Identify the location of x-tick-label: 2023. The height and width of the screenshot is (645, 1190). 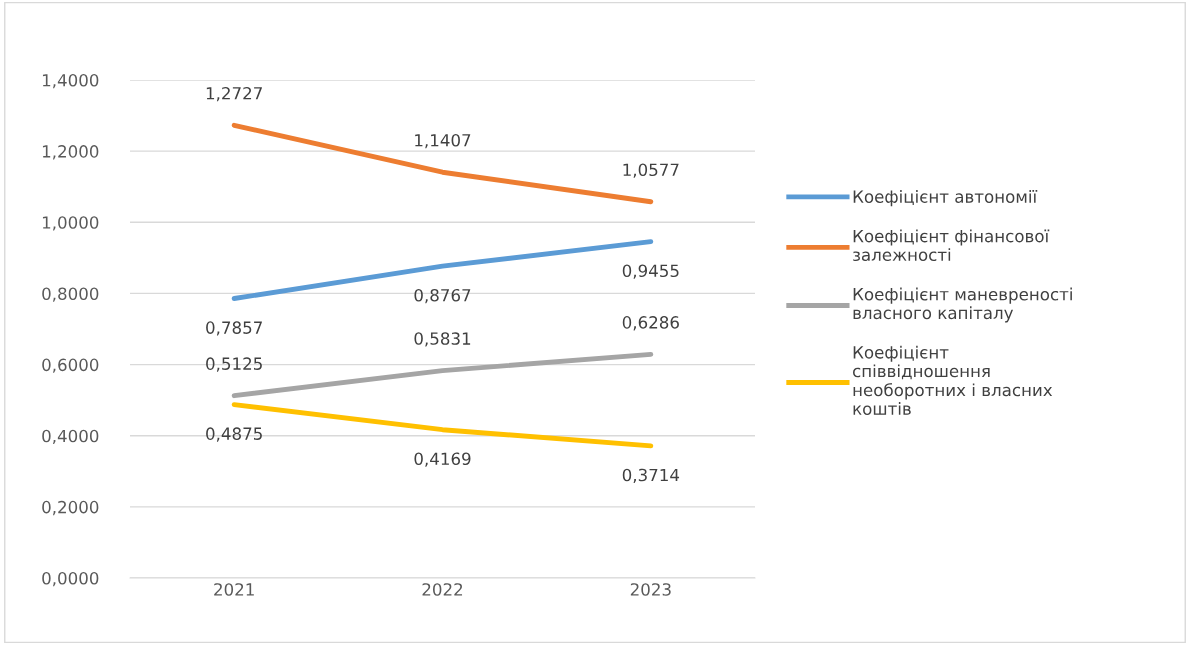
(650, 589).